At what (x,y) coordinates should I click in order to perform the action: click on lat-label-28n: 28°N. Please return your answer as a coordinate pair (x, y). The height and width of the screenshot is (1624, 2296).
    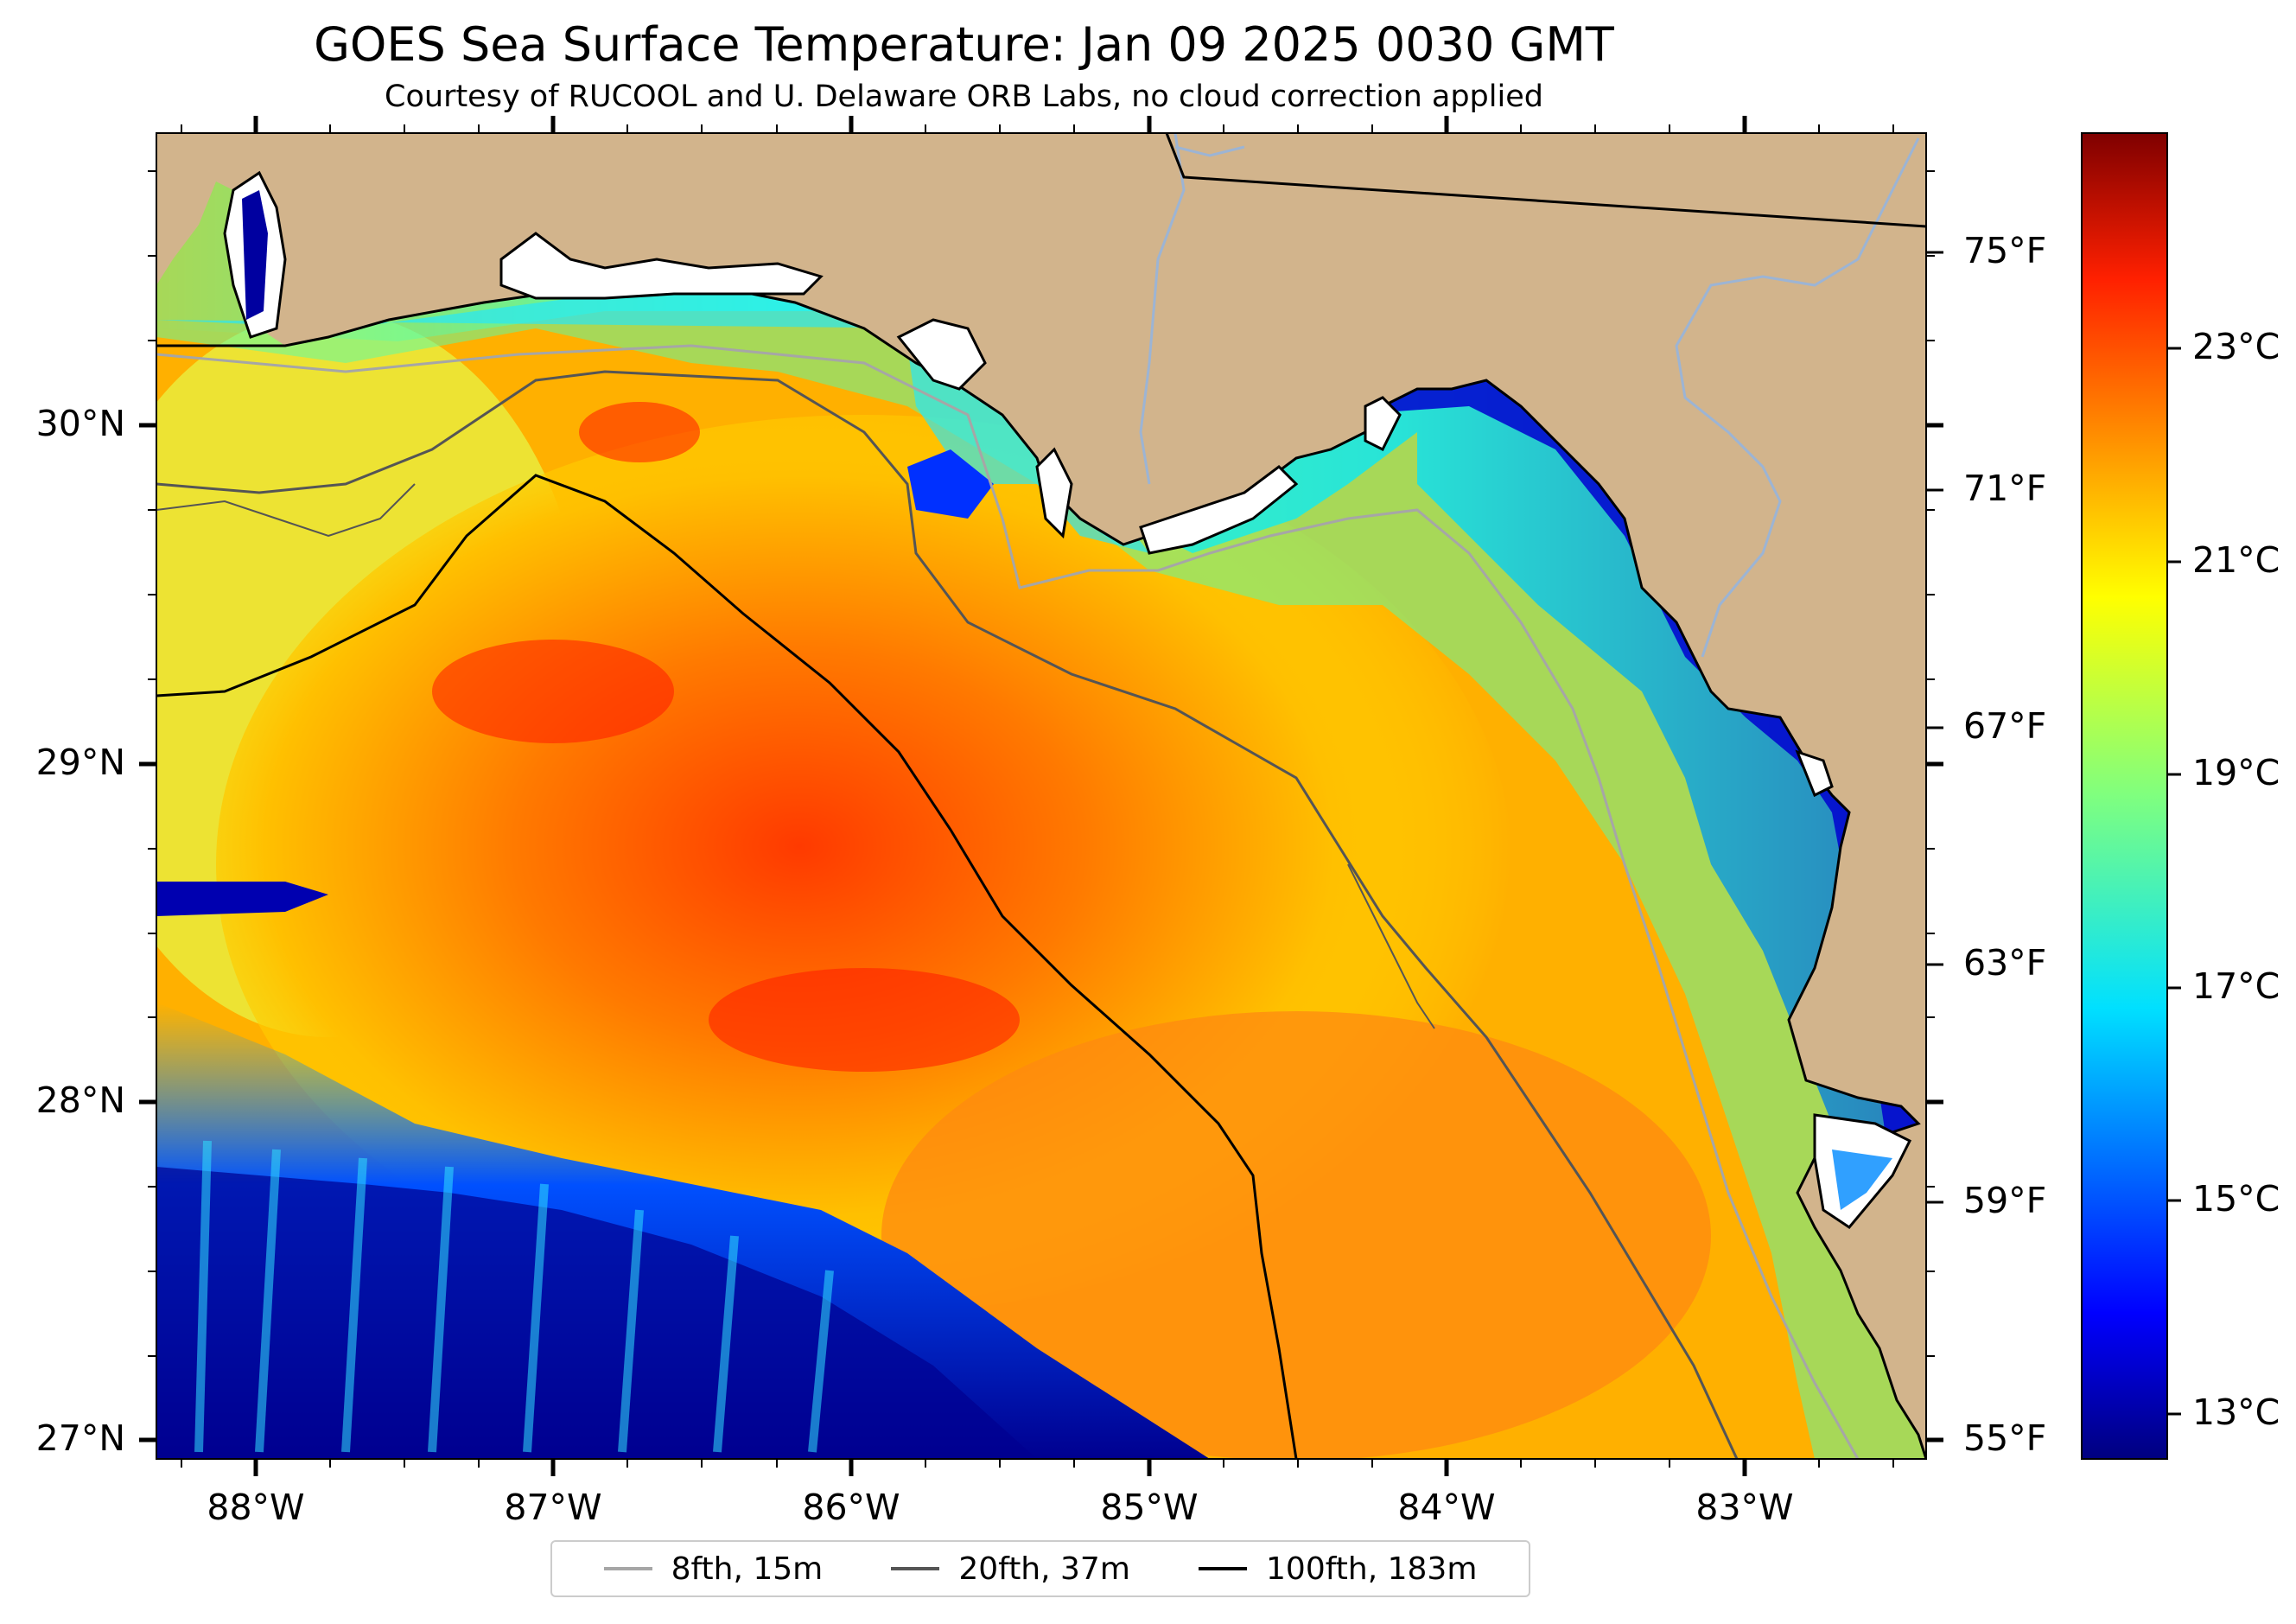
    Looking at the image, I should click on (80, 1100).